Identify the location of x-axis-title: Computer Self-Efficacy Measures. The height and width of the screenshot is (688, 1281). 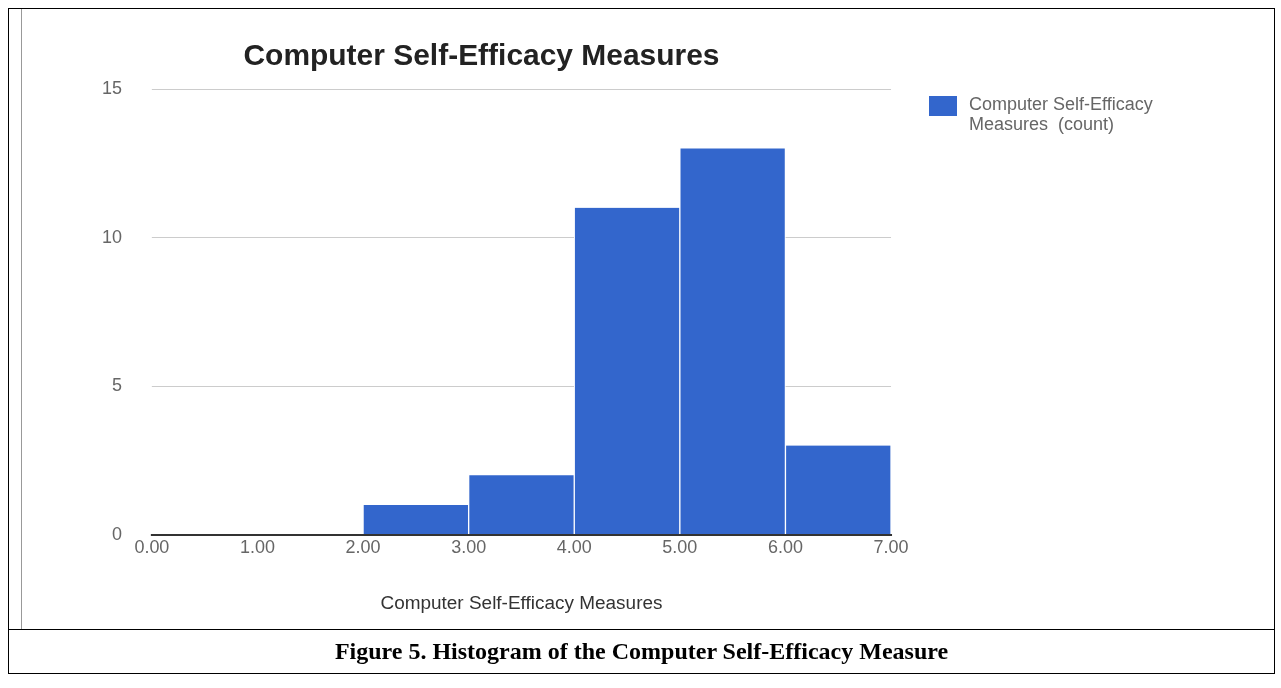
(521, 602).